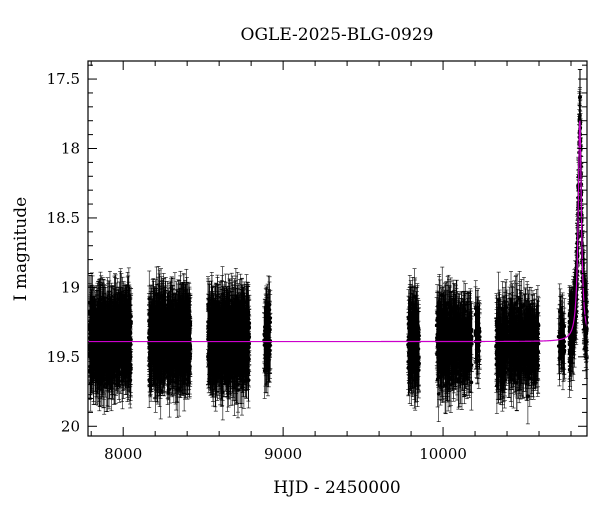  I want to click on y-axis-label: I magnitude, so click(21, 249).